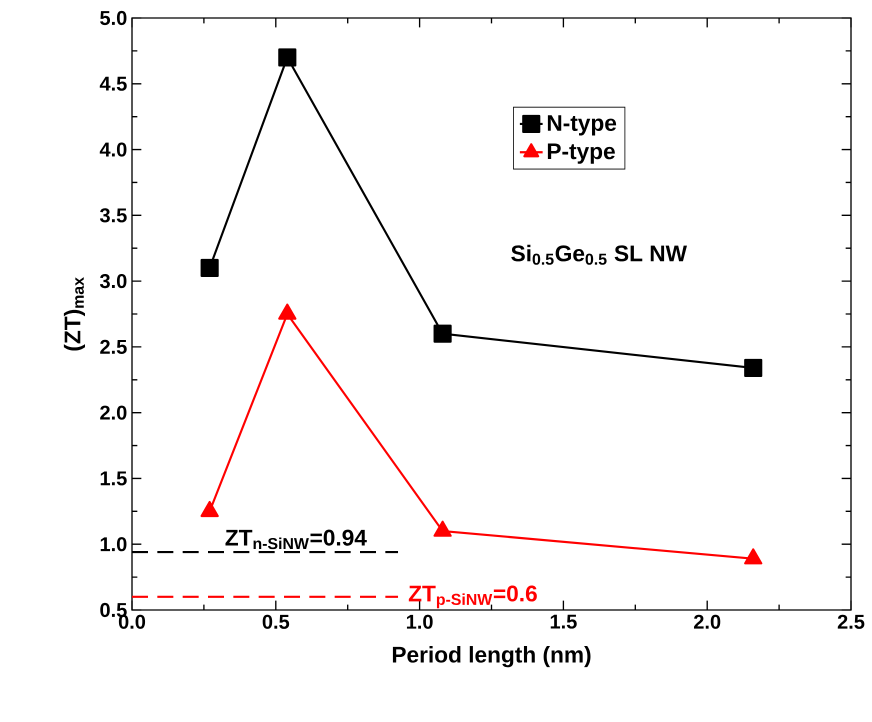 This screenshot has height=722, width=872. I want to click on y-tick-label: 4.5, so click(113, 83).